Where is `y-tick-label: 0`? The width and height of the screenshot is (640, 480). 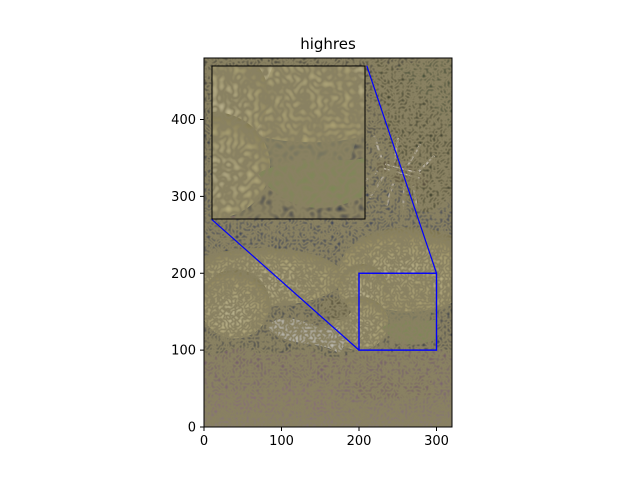 y-tick-label: 0 is located at coordinates (192, 428).